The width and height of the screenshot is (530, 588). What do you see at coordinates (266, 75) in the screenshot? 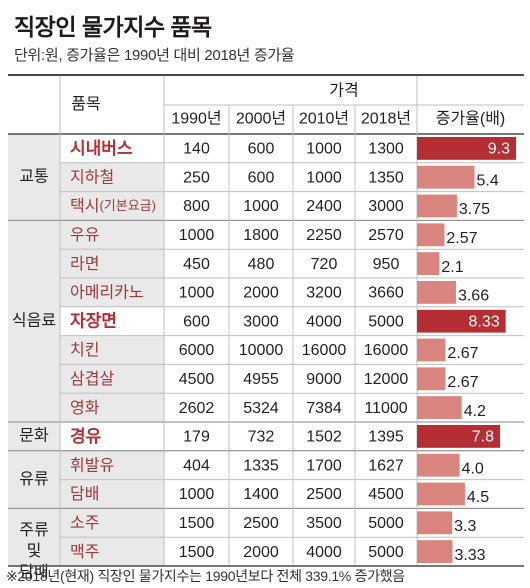
I see `top-rule` at bounding box center [266, 75].